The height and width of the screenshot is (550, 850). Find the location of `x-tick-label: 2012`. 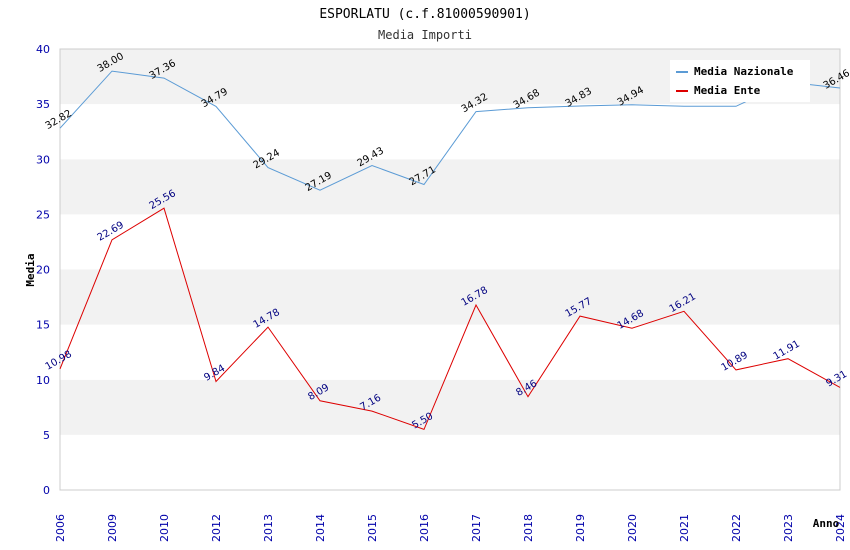

x-tick-label: 2012 is located at coordinates (216, 528).